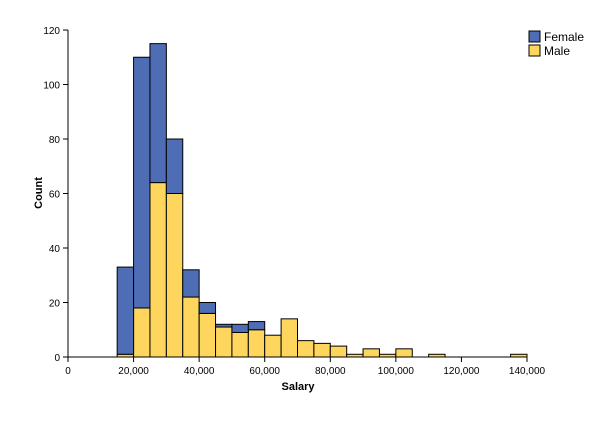 The width and height of the screenshot is (615, 427). I want to click on x-tick-label: 20,000, so click(133, 371).